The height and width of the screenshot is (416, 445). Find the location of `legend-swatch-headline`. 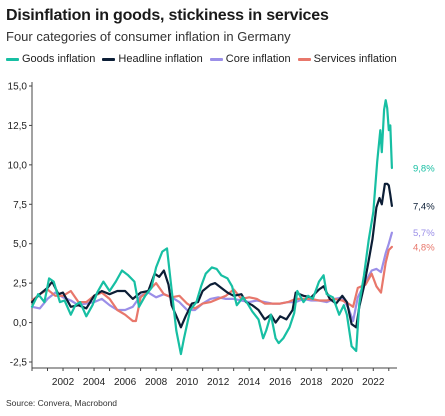

legend-swatch-headline is located at coordinates (109, 59).